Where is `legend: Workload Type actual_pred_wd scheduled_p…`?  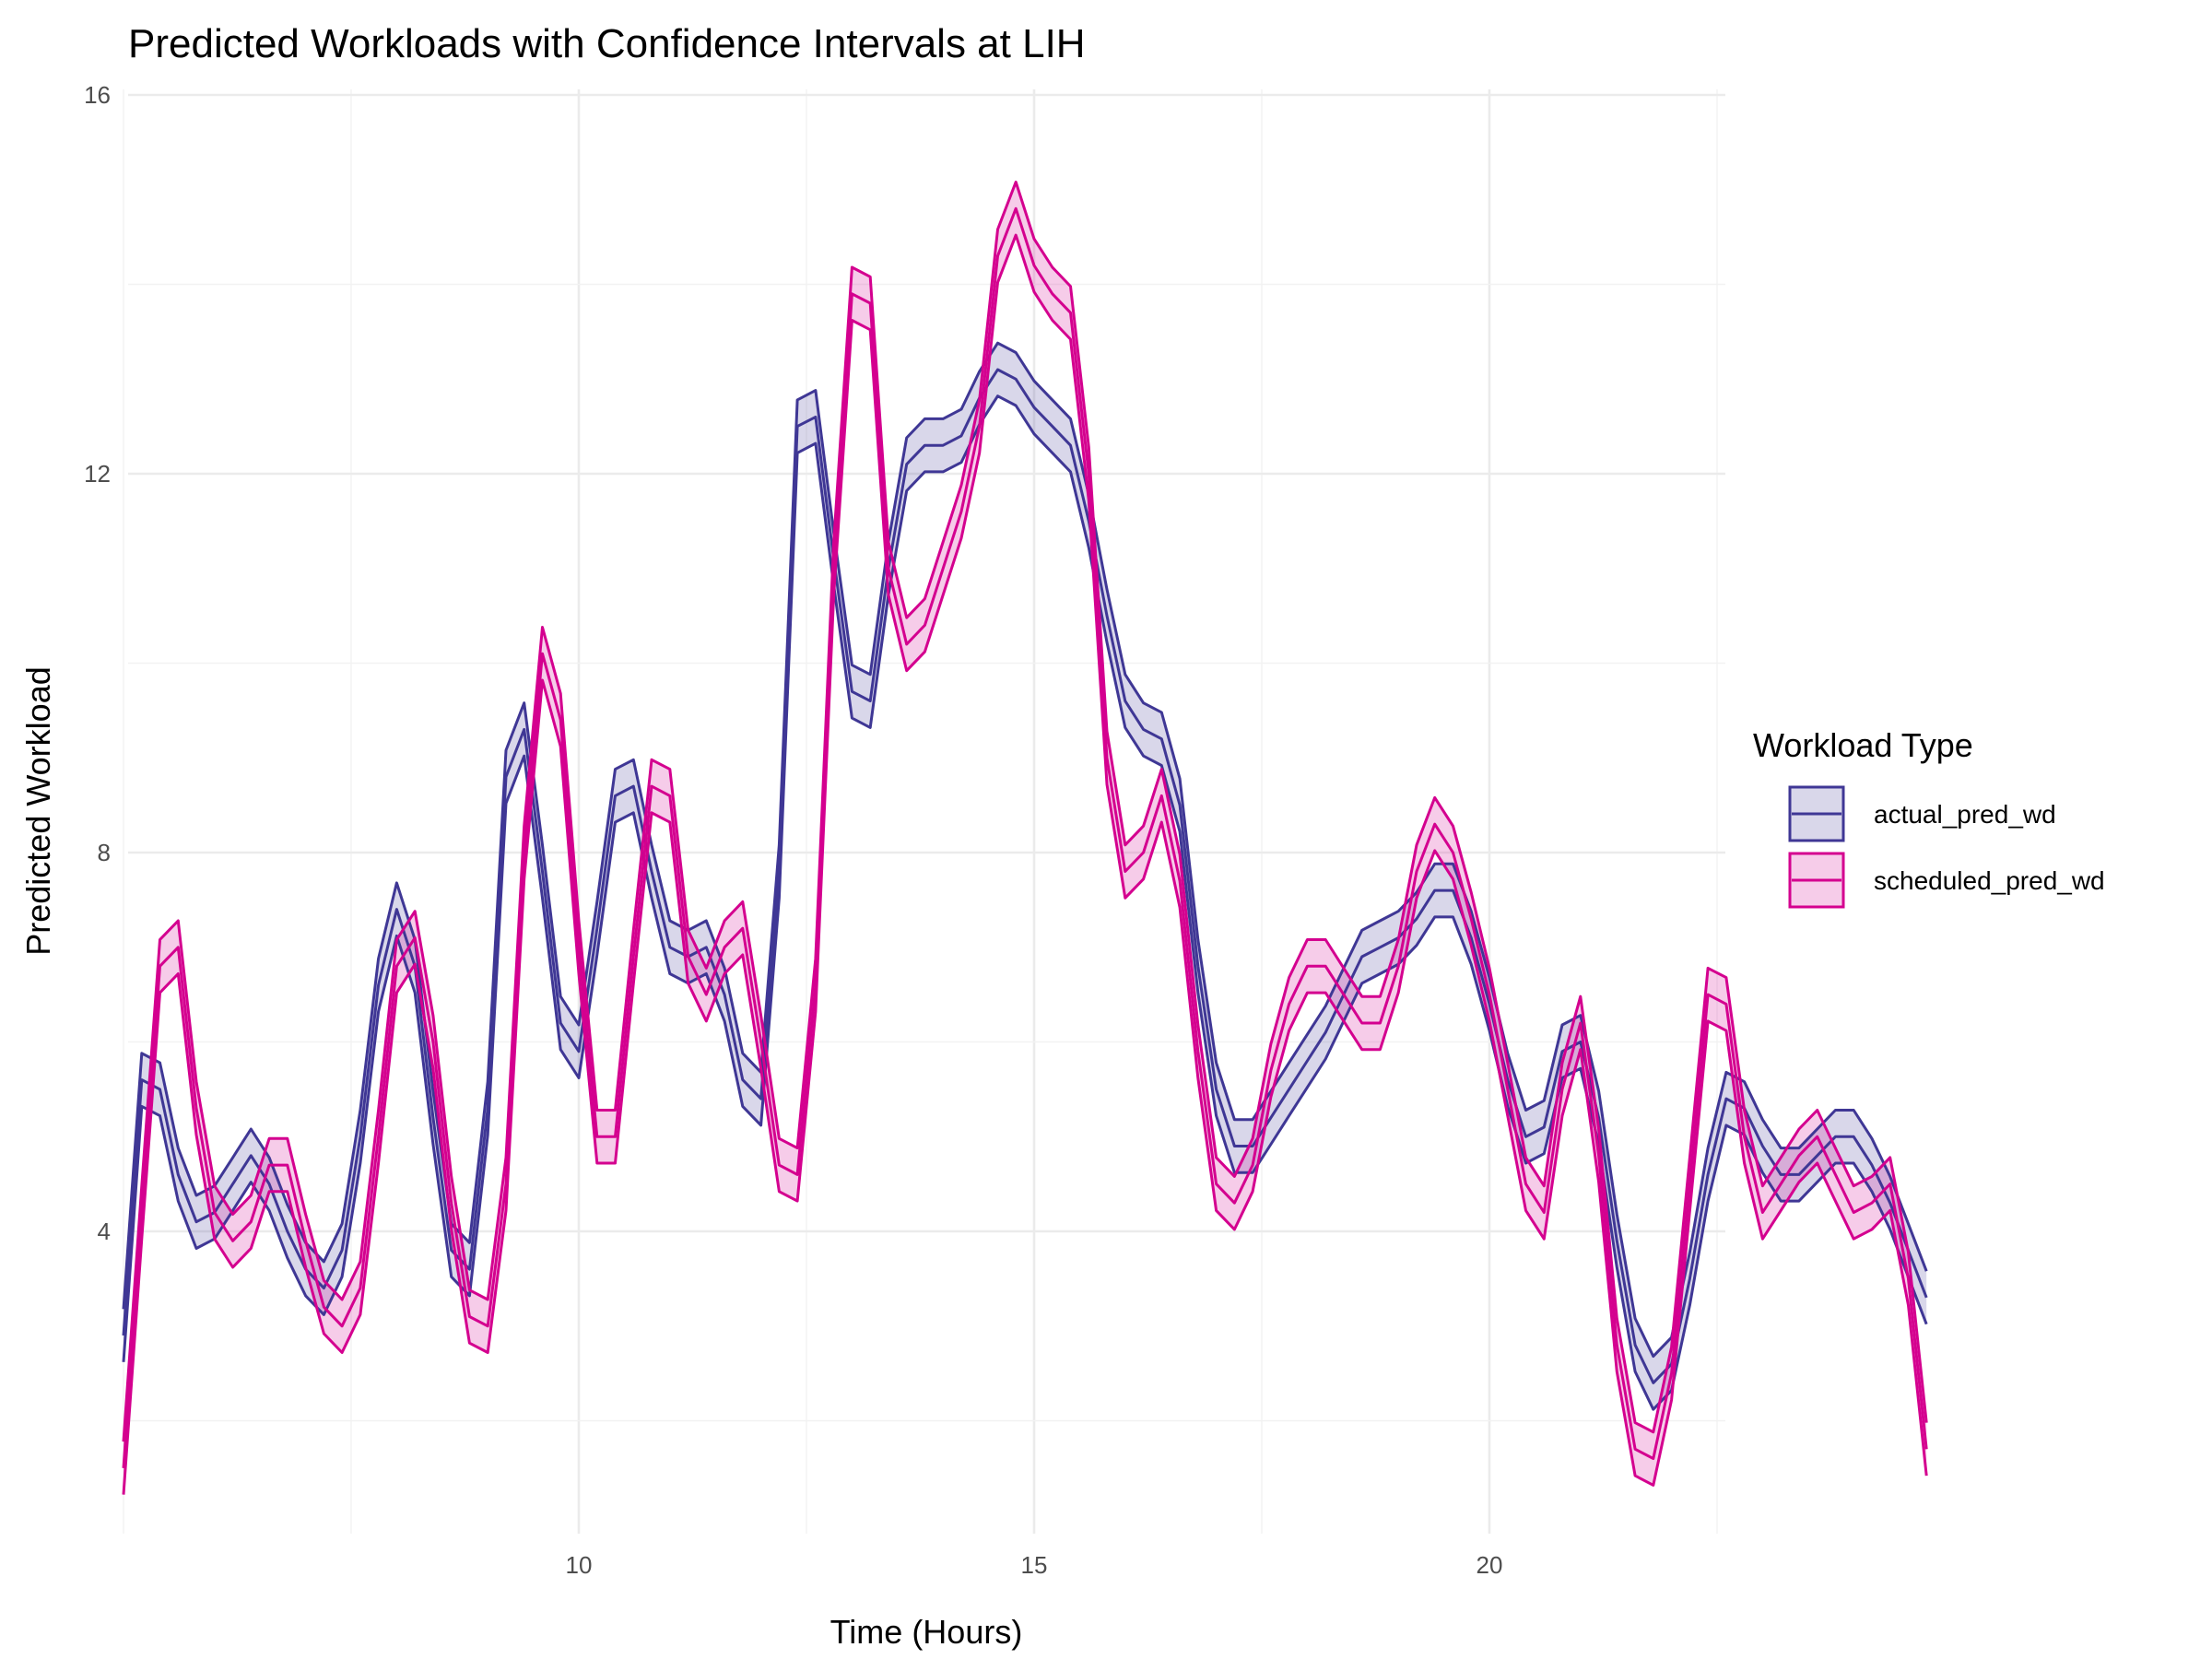 legend: Workload Type actual_pred_wd scheduled_p… is located at coordinates (1929, 817).